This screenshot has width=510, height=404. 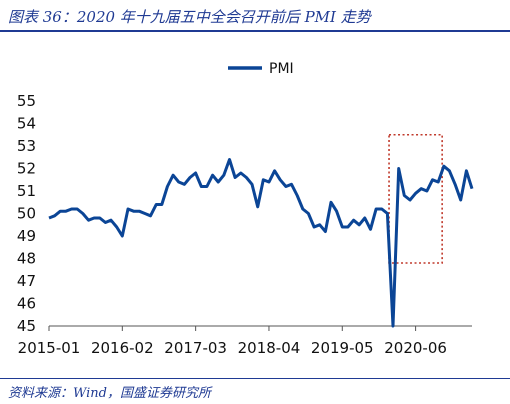 What do you see at coordinates (26, 124) in the screenshot?
I see `y-tick-label: 54` at bounding box center [26, 124].